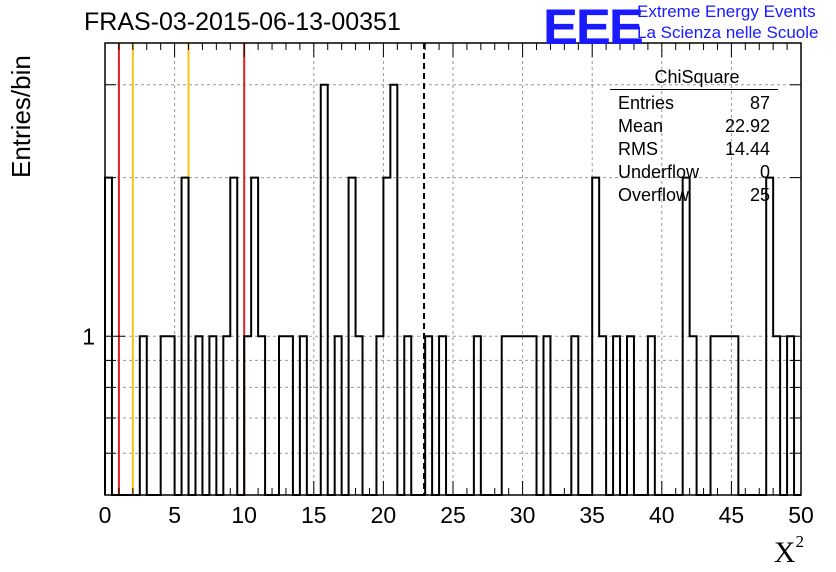 This screenshot has height=572, width=836. Describe the element at coordinates (726, 11) in the screenshot. I see `logo-line-1: Extreme Energy Events` at that location.